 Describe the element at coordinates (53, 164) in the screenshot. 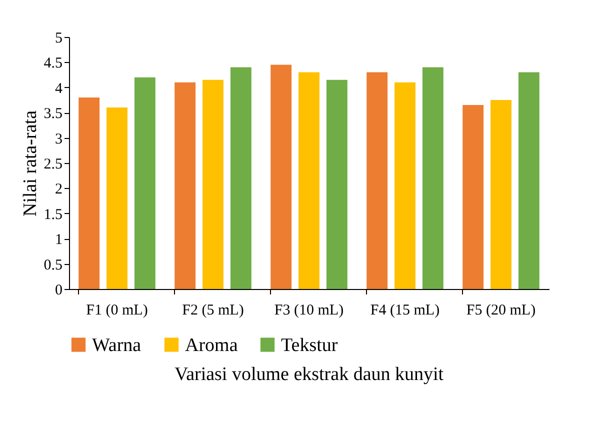

I see `y-tick-label: 2.5` at that location.